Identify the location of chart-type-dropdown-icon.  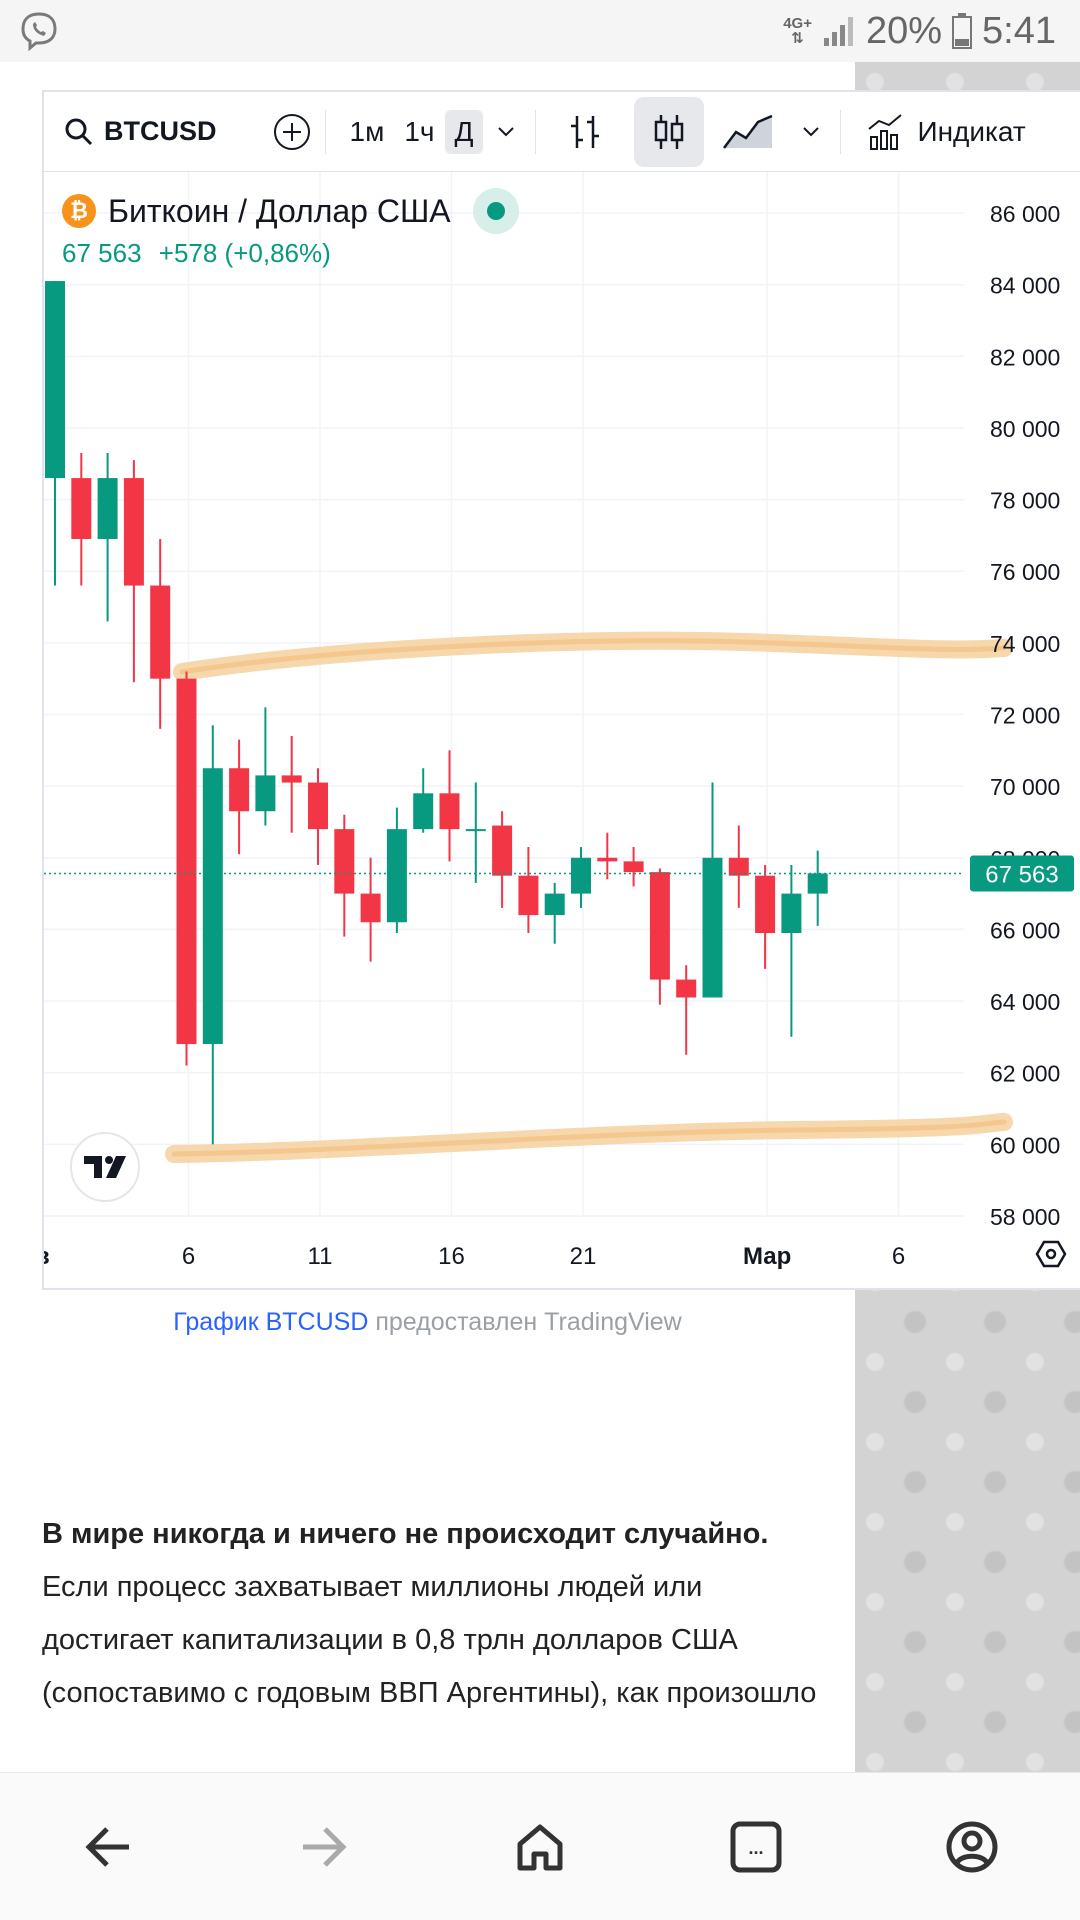
(811, 132).